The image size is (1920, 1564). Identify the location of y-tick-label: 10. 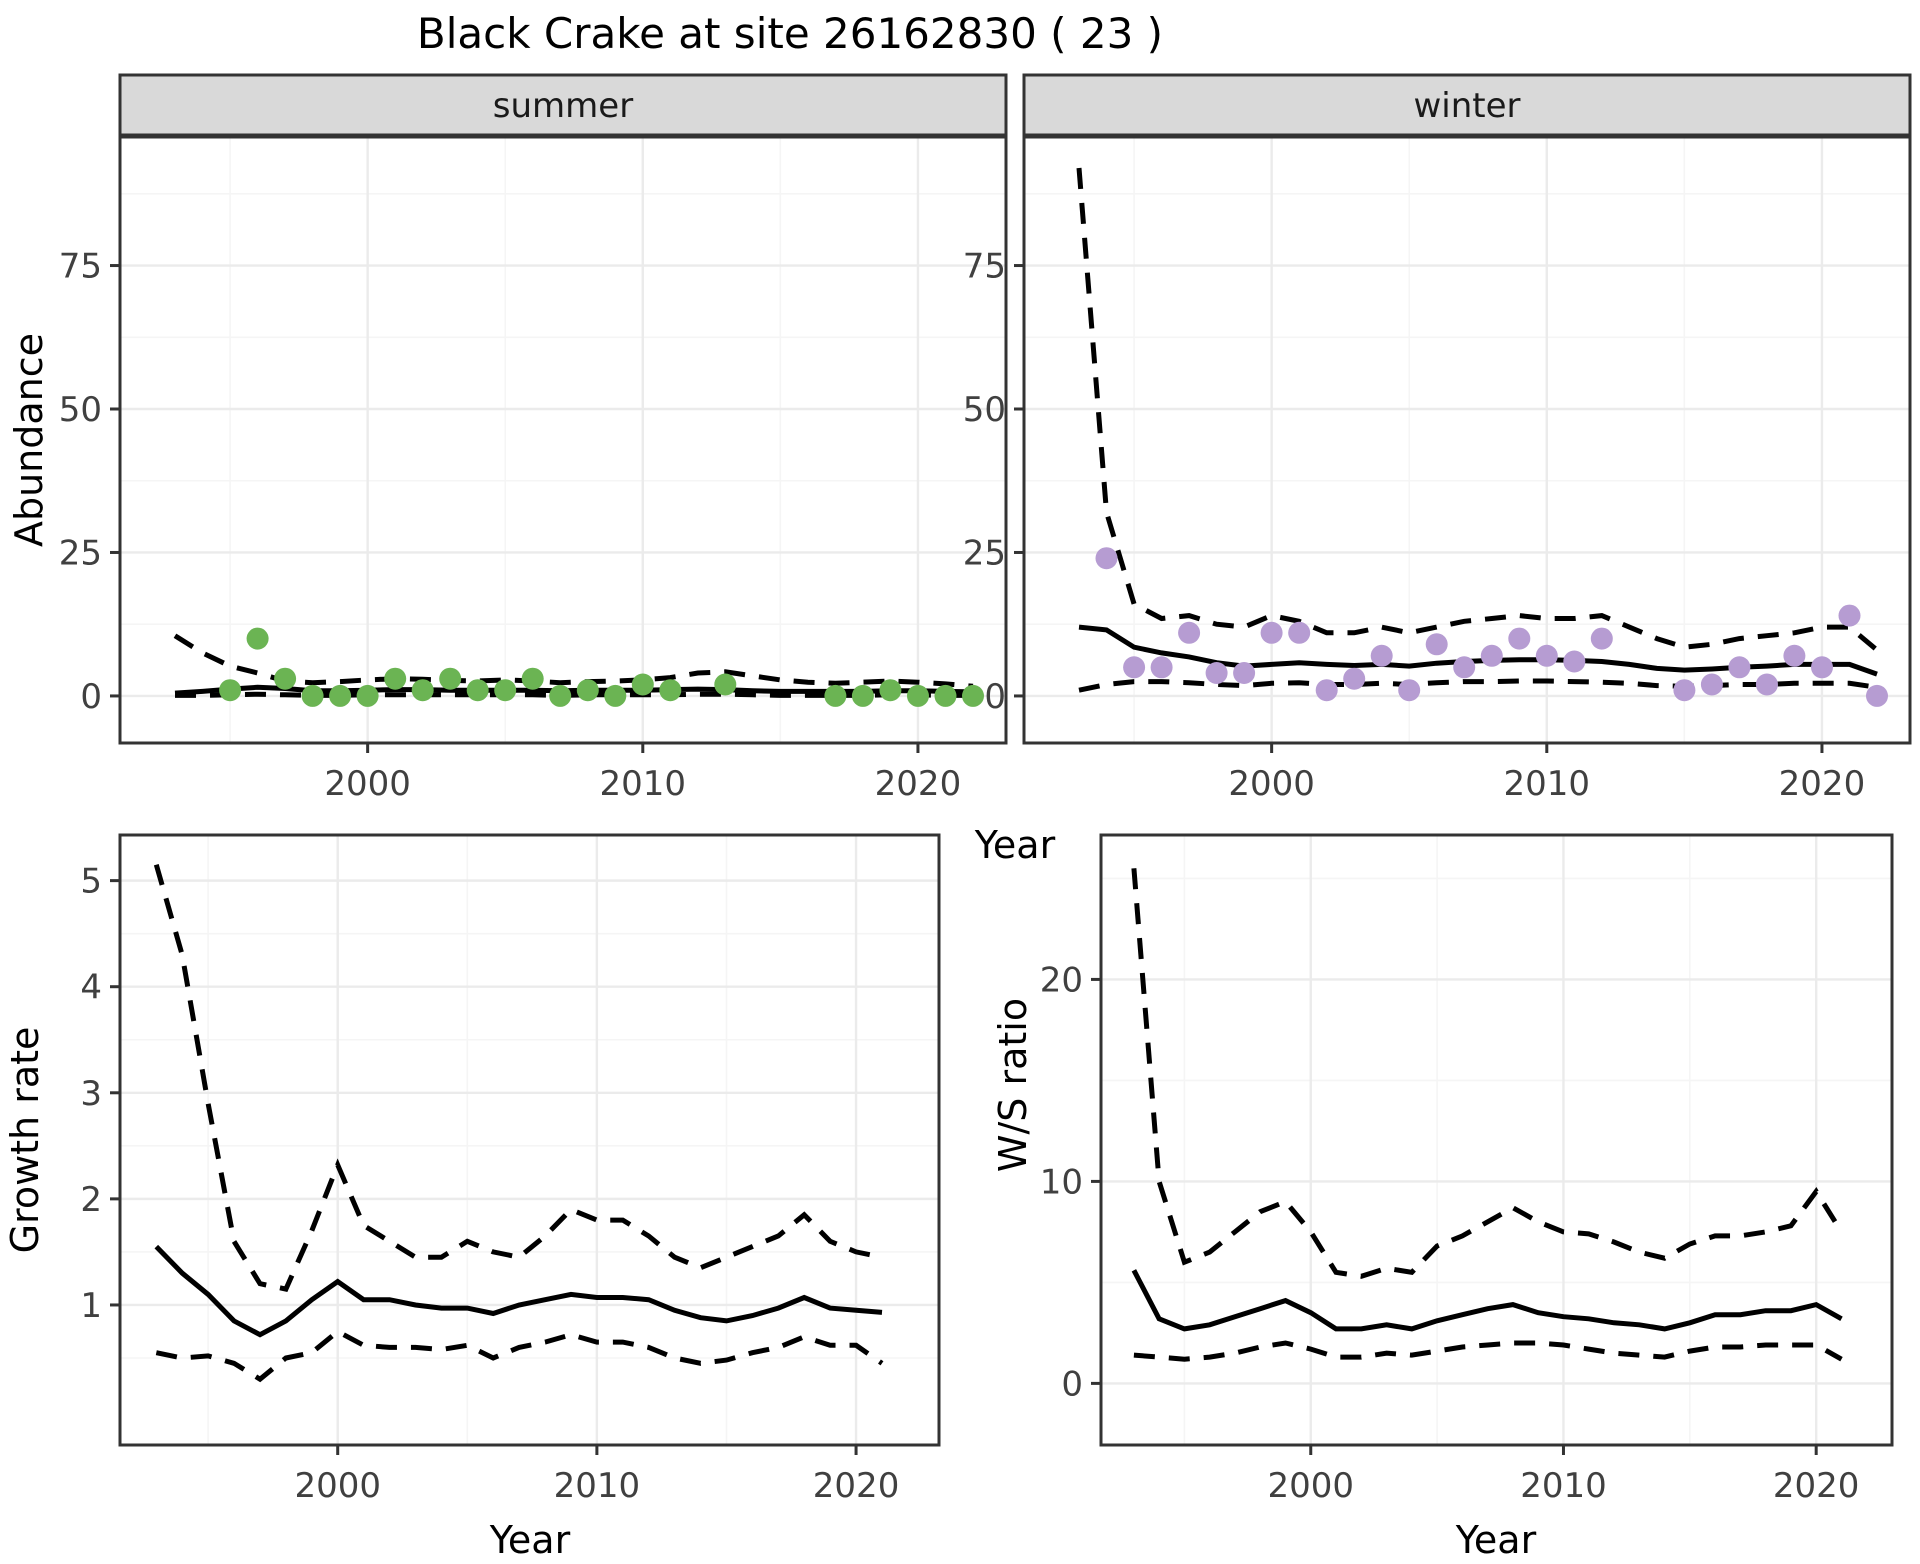
(1061, 1182).